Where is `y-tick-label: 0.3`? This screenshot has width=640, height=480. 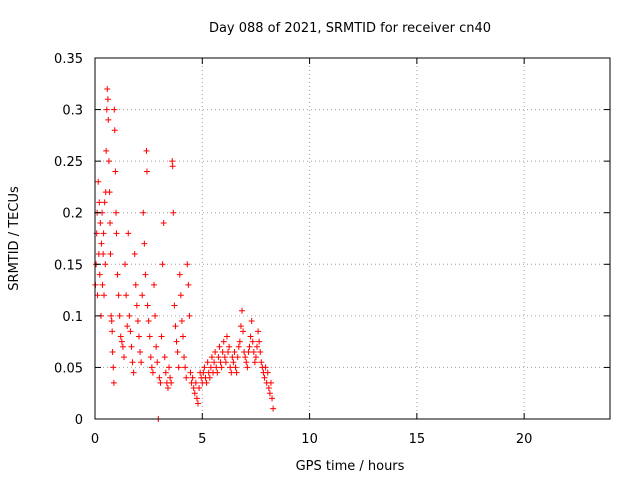 y-tick-label: 0.3 is located at coordinates (72, 111).